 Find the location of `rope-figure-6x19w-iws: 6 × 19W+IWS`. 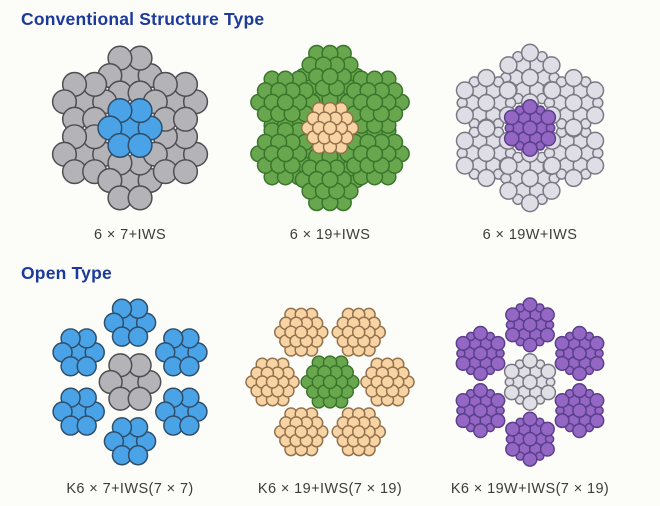

rope-figure-6x19w-iws: 6 × 19W+IWS is located at coordinates (530, 142).